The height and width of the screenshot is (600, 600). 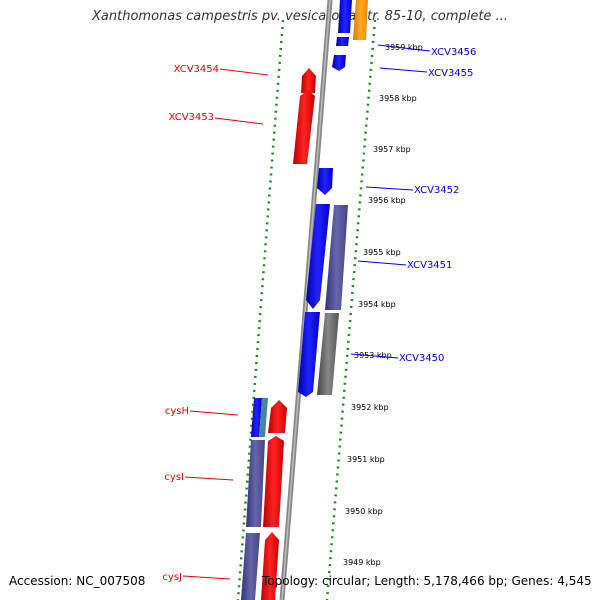 I want to click on feature-xcv3450-other, so click(x=328, y=354).